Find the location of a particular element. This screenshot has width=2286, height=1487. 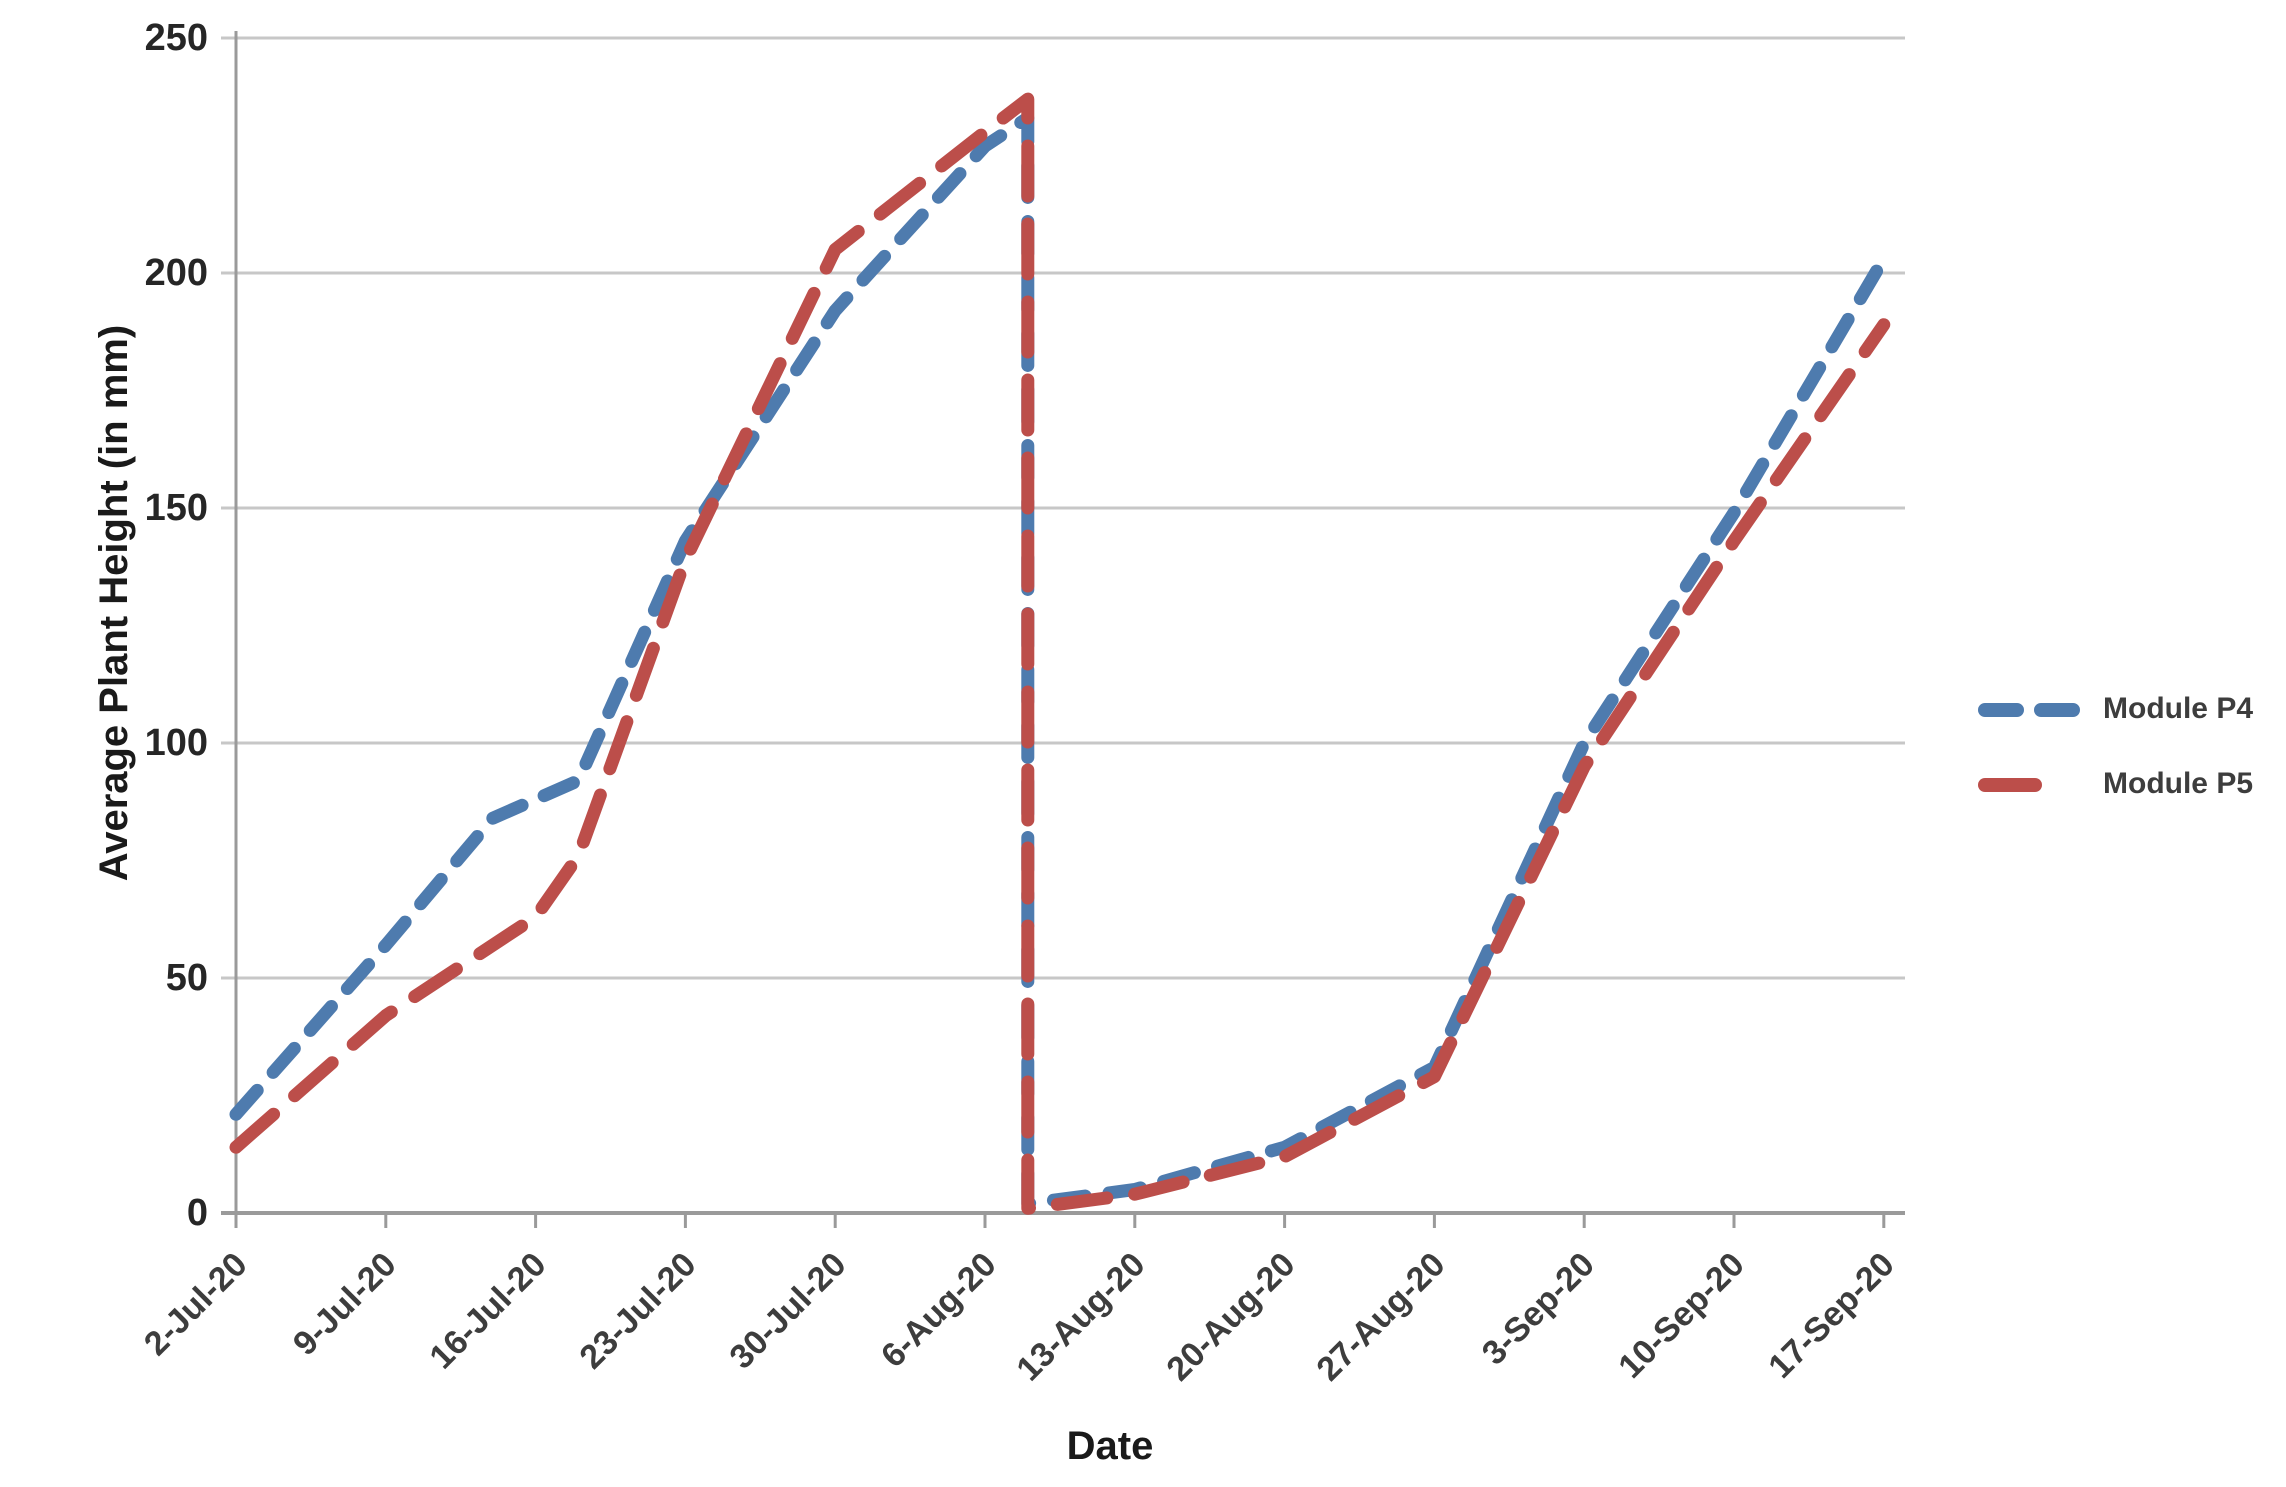

y-tick-label-0: 0 is located at coordinates (197, 1213).